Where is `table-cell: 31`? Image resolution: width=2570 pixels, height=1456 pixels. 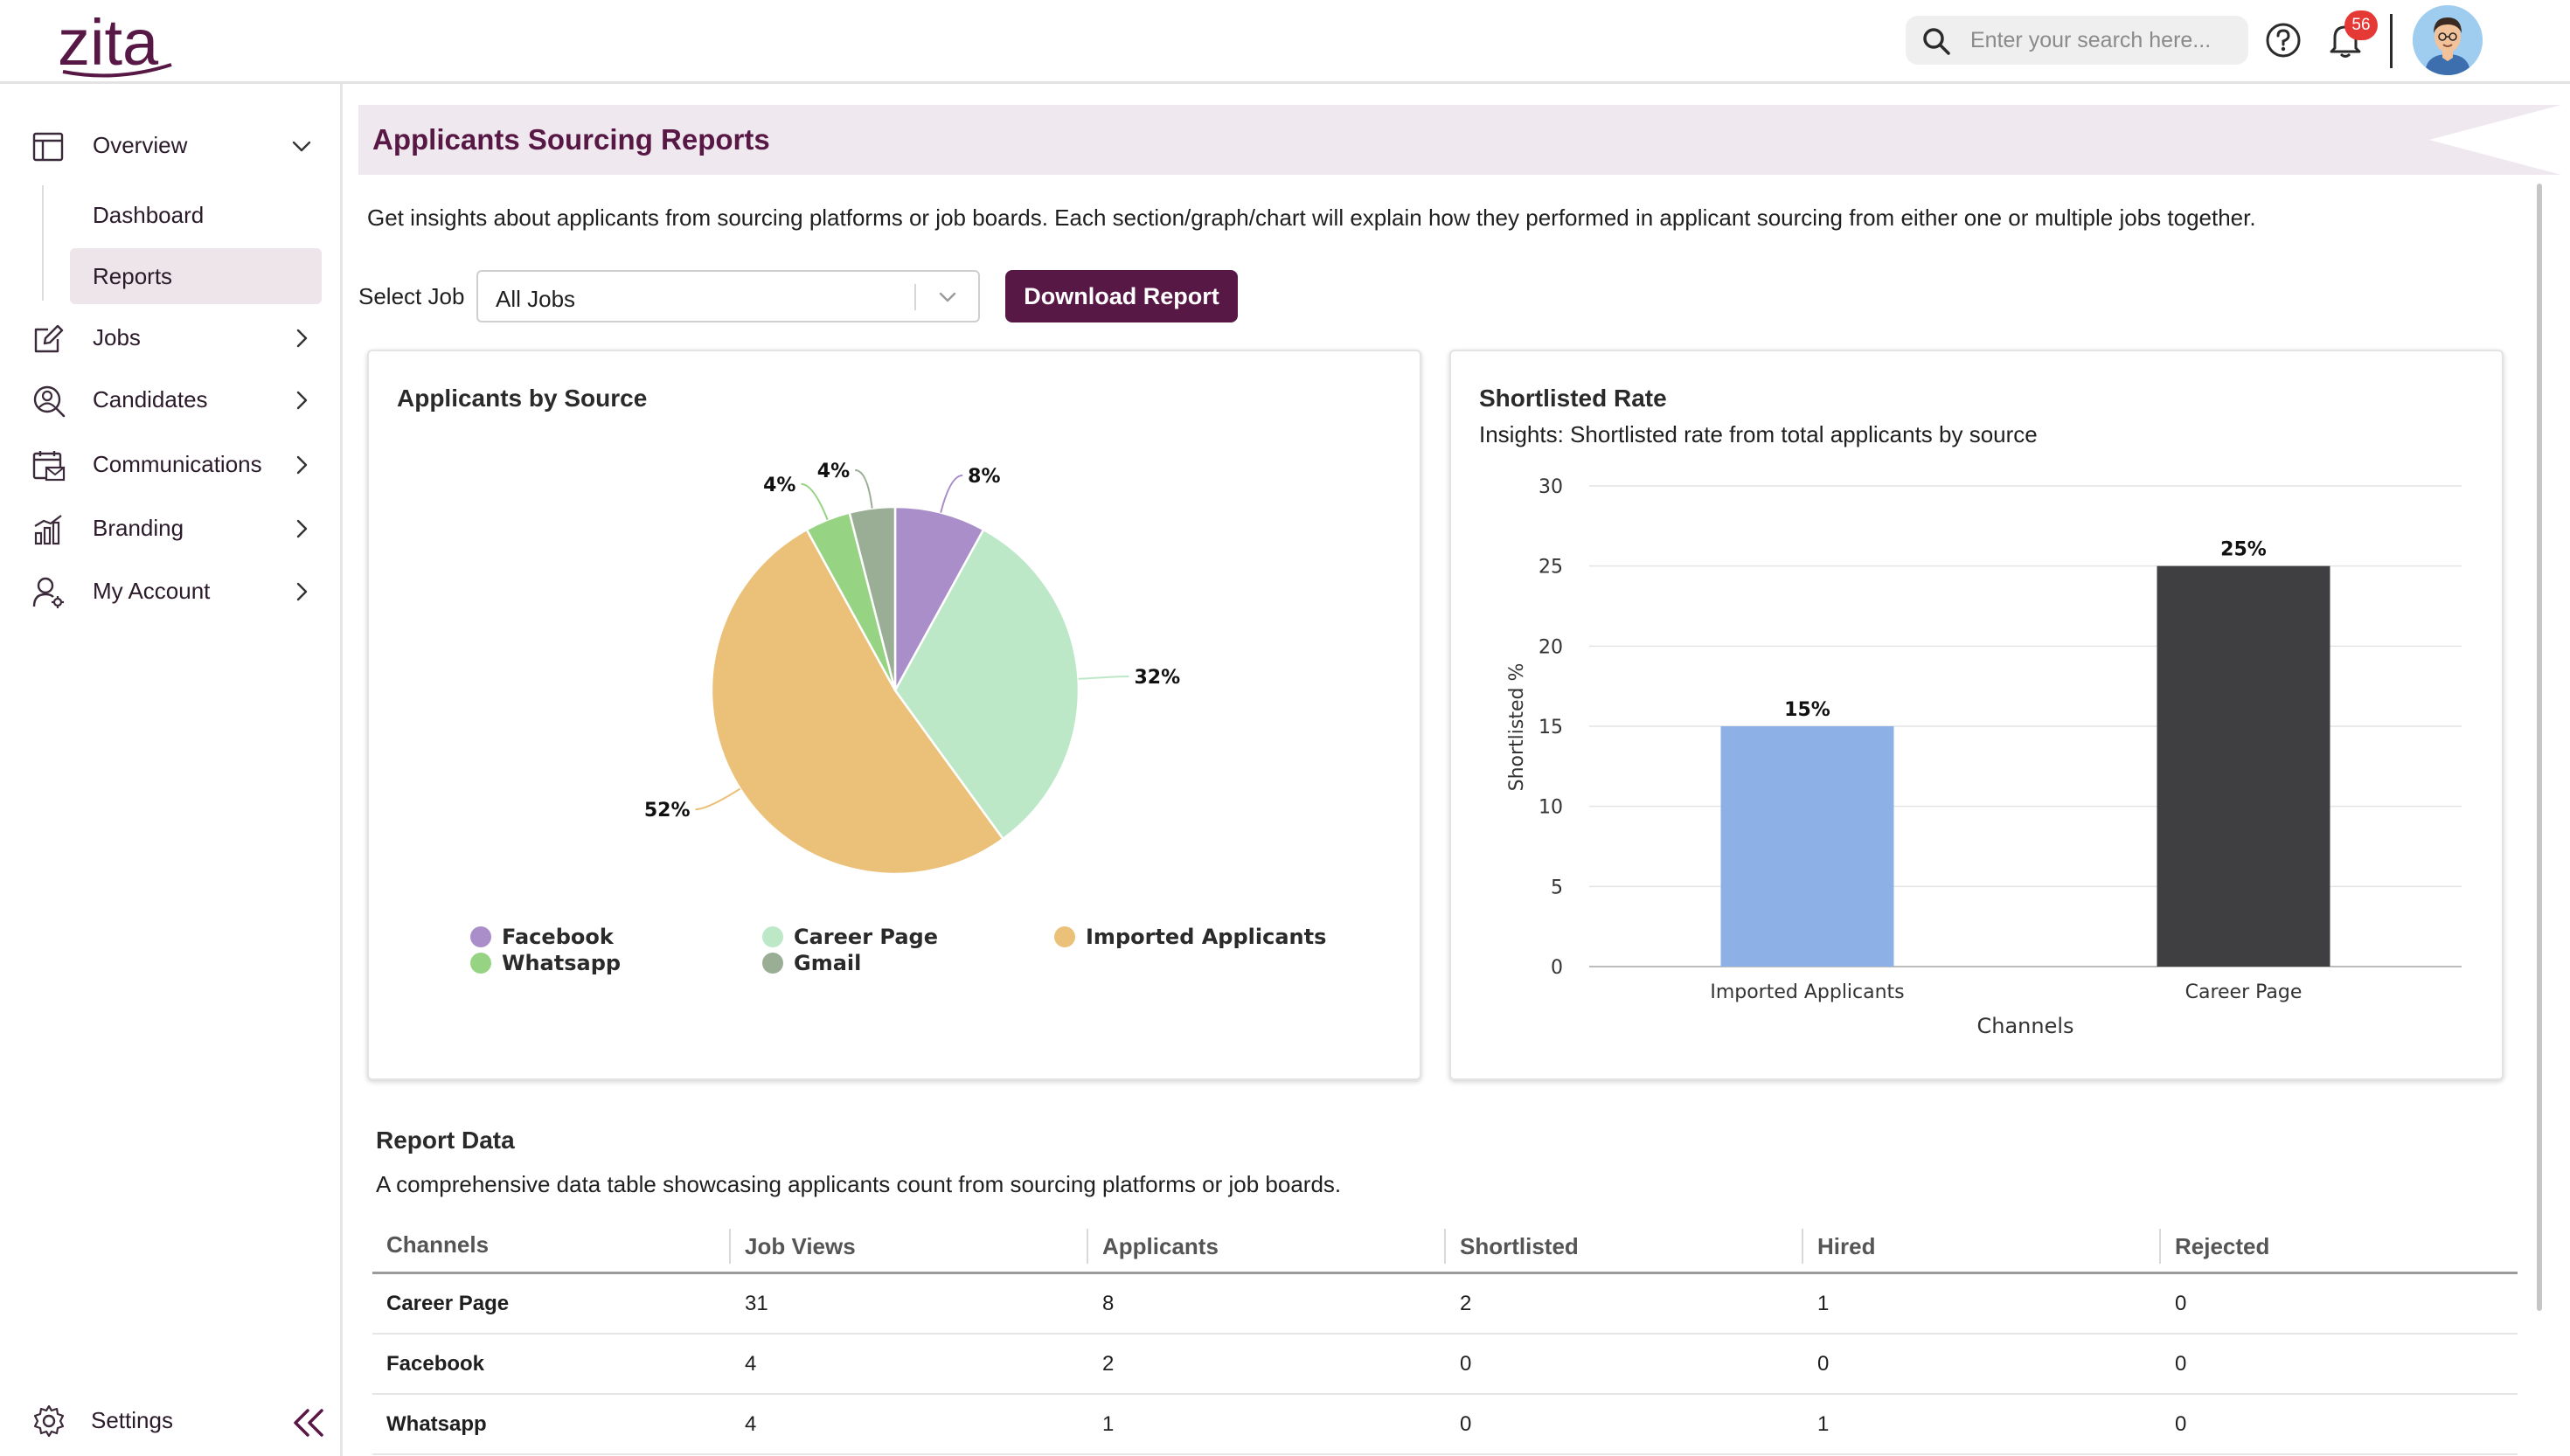 table-cell: 31 is located at coordinates (756, 1303).